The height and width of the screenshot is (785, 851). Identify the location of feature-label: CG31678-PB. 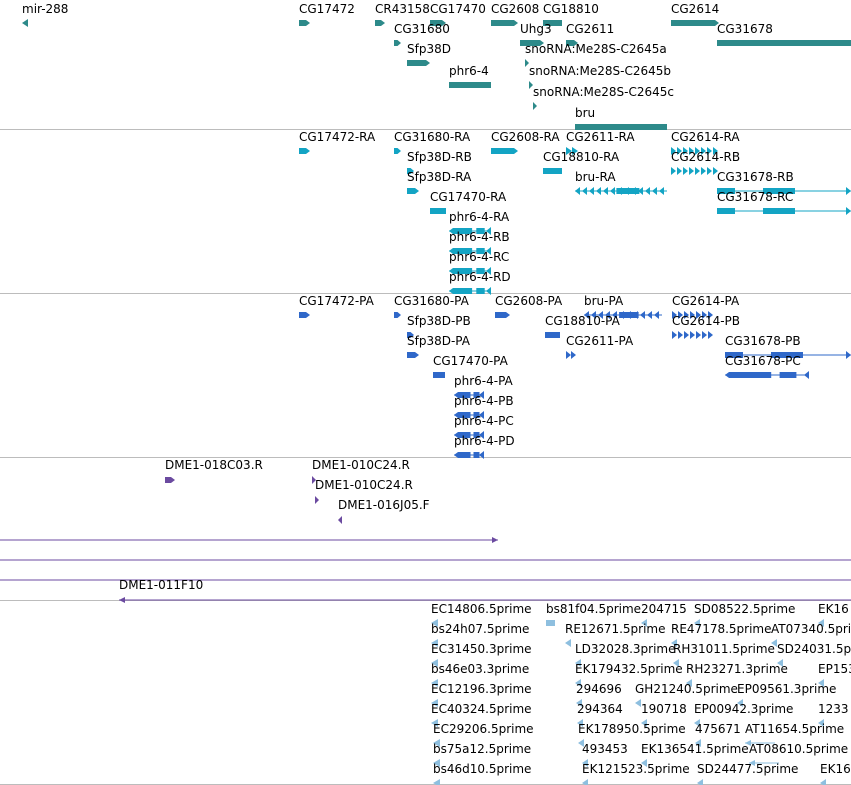
(763, 341).